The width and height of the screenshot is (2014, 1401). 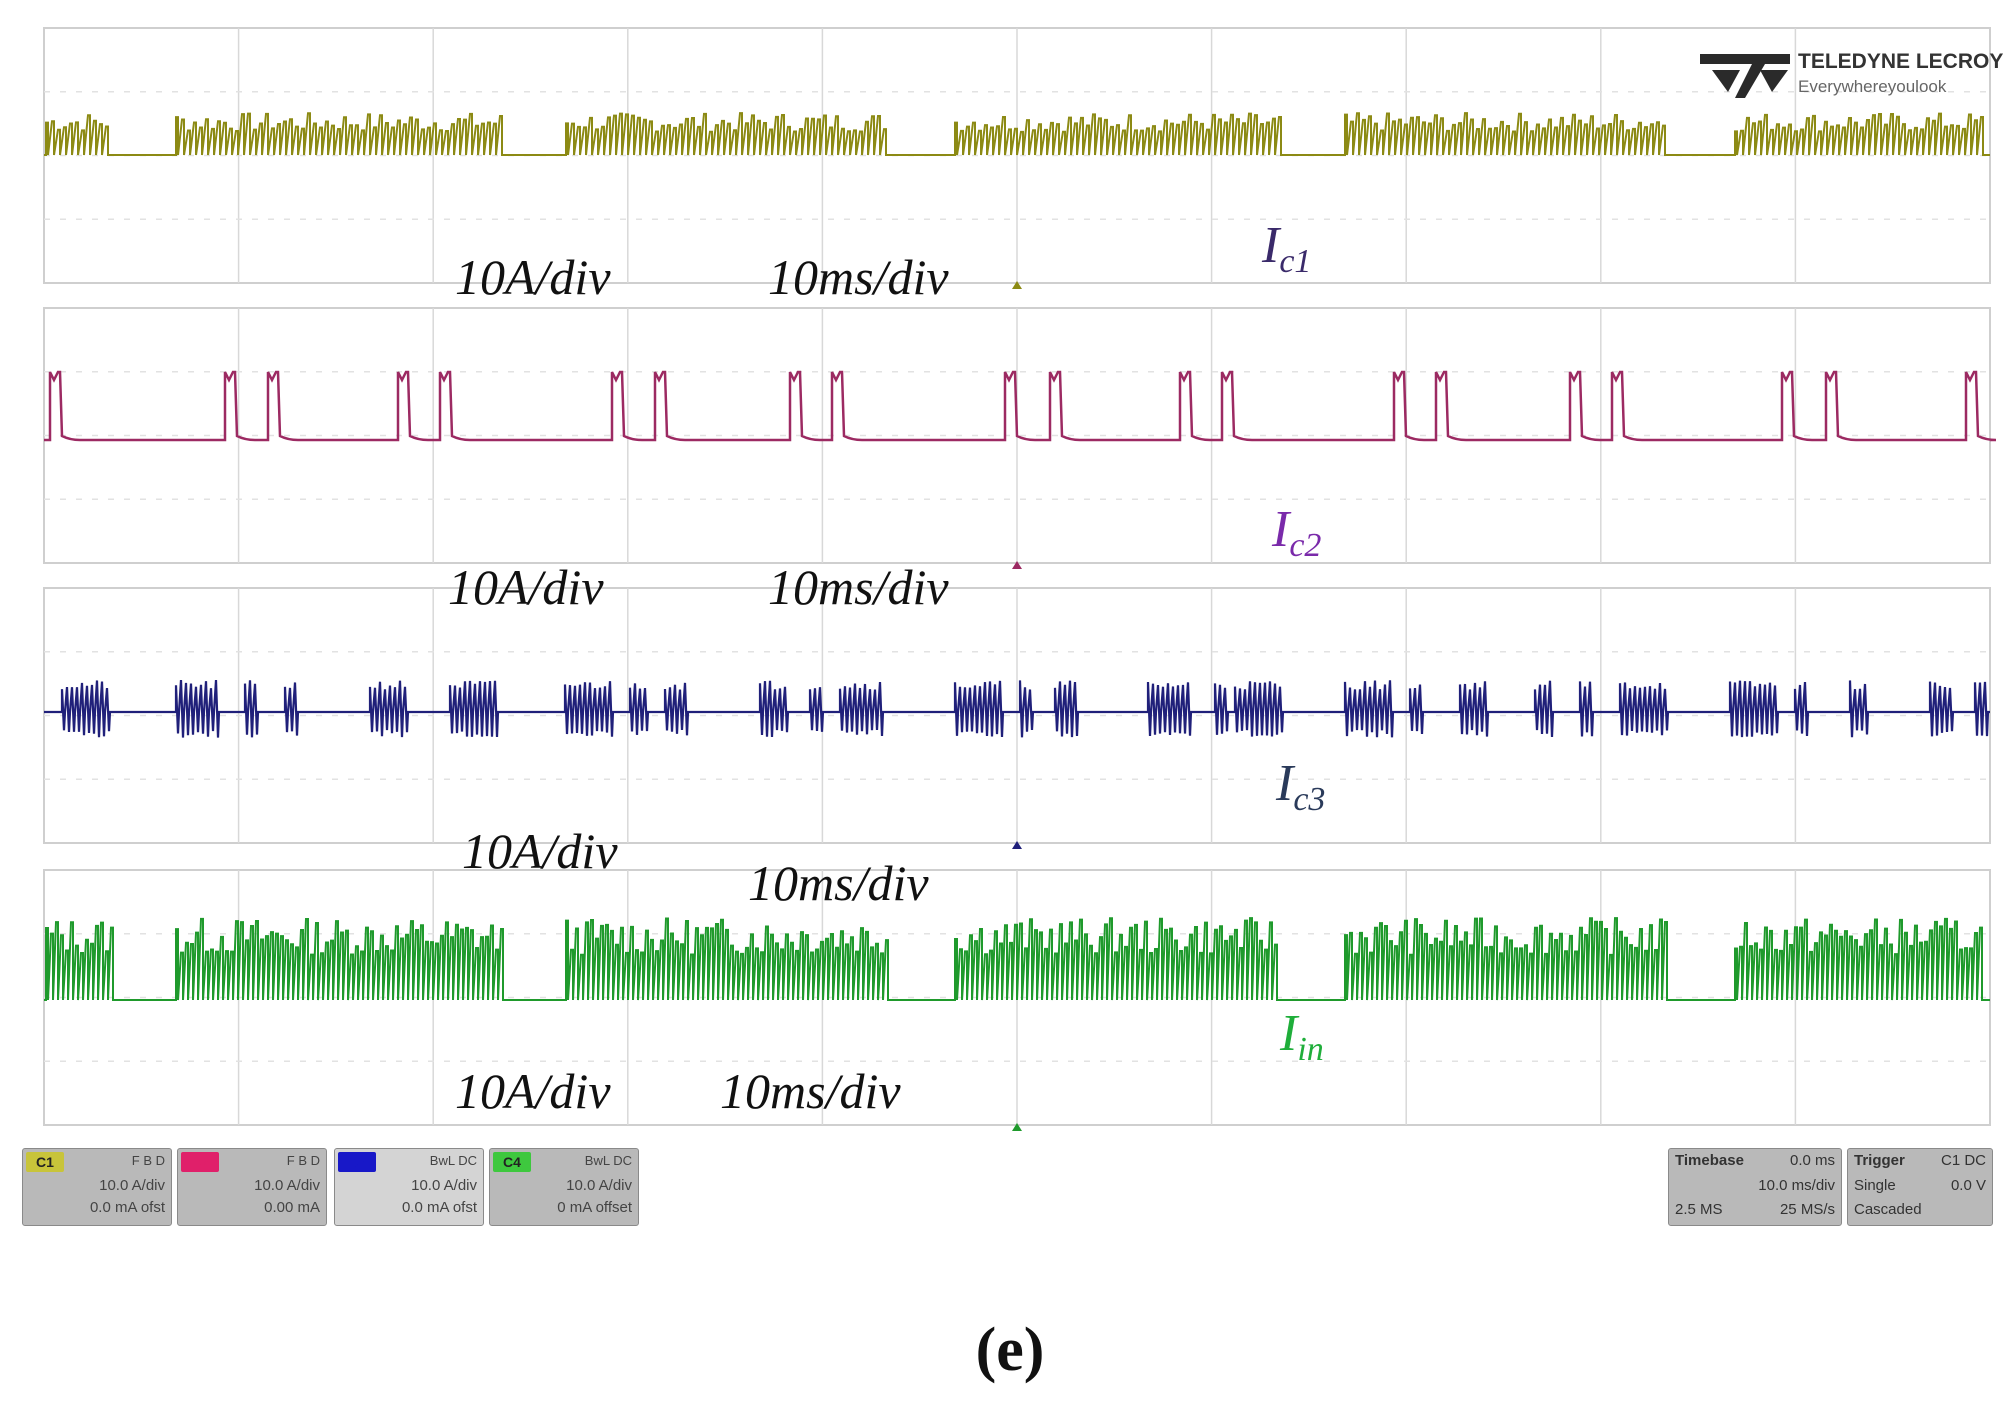 I want to click on timebase-title: Timebase, so click(x=1709, y=1160).